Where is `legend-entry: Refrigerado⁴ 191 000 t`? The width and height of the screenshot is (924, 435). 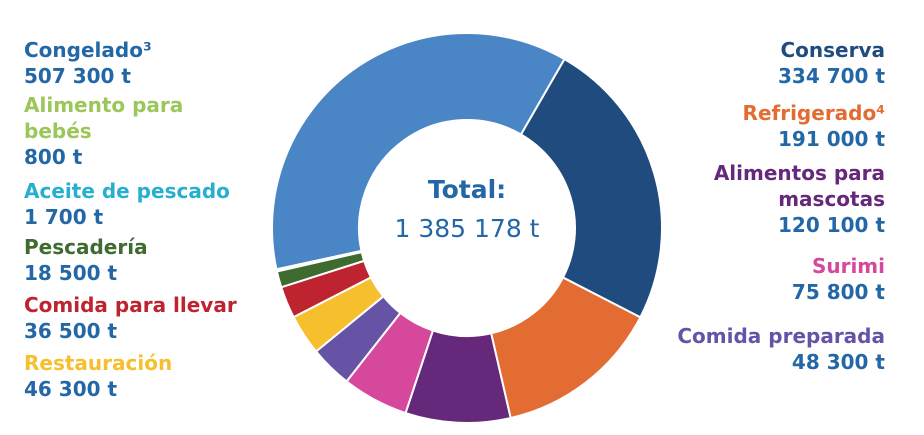
legend-entry: Refrigerado⁴ 191 000 t is located at coordinates (770, 126).